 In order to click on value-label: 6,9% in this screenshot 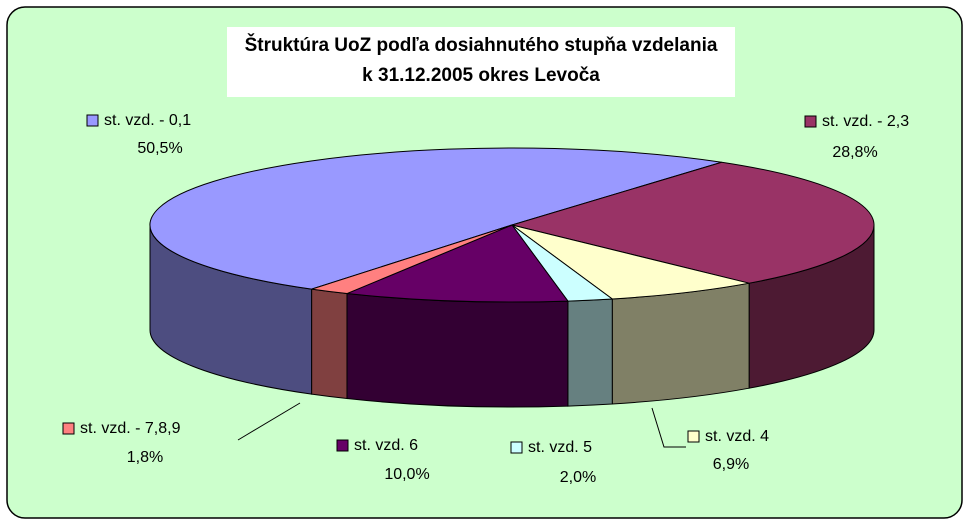, I will do `click(731, 464)`.